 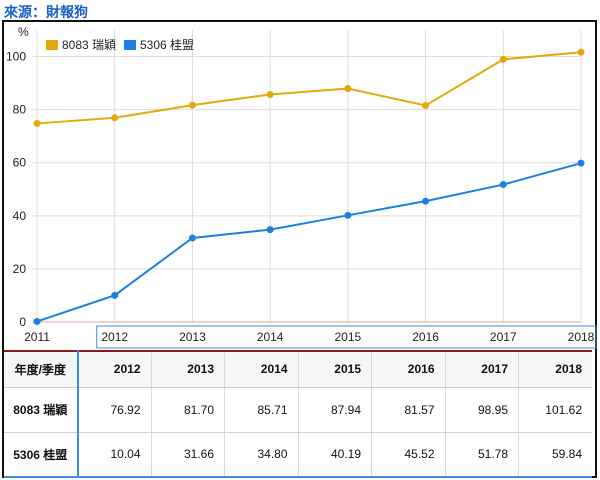 I want to click on table-cell: 40.19, so click(x=335, y=455).